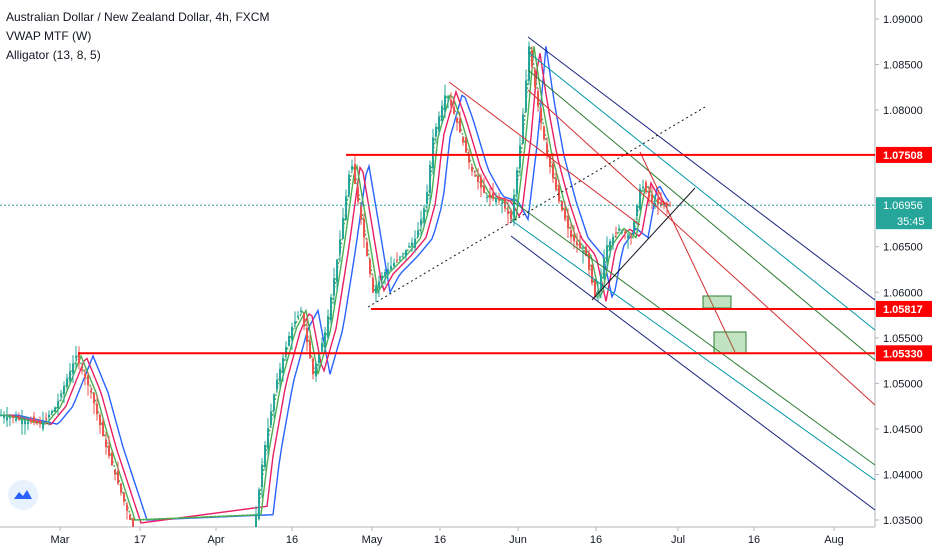 Image resolution: width=932 pixels, height=550 pixels. What do you see at coordinates (903, 339) in the screenshot?
I see `y-tick-label: 1.05500` at bounding box center [903, 339].